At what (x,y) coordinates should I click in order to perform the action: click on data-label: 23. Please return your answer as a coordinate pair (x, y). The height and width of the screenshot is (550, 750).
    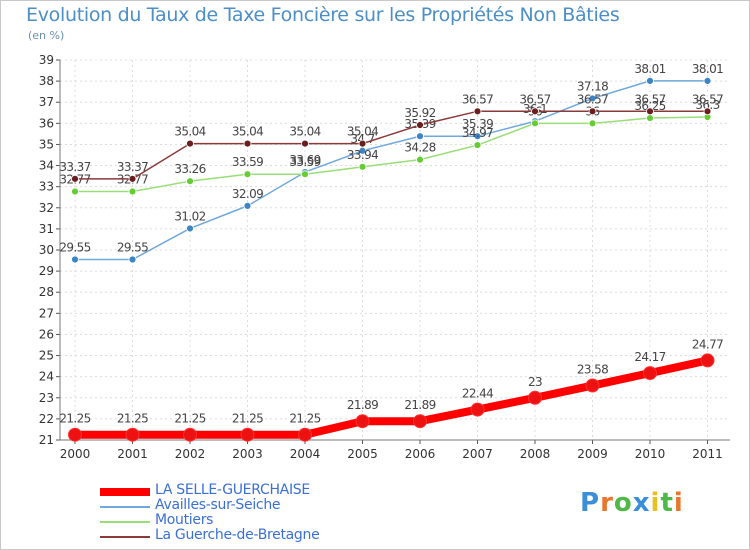
    Looking at the image, I should click on (535, 382).